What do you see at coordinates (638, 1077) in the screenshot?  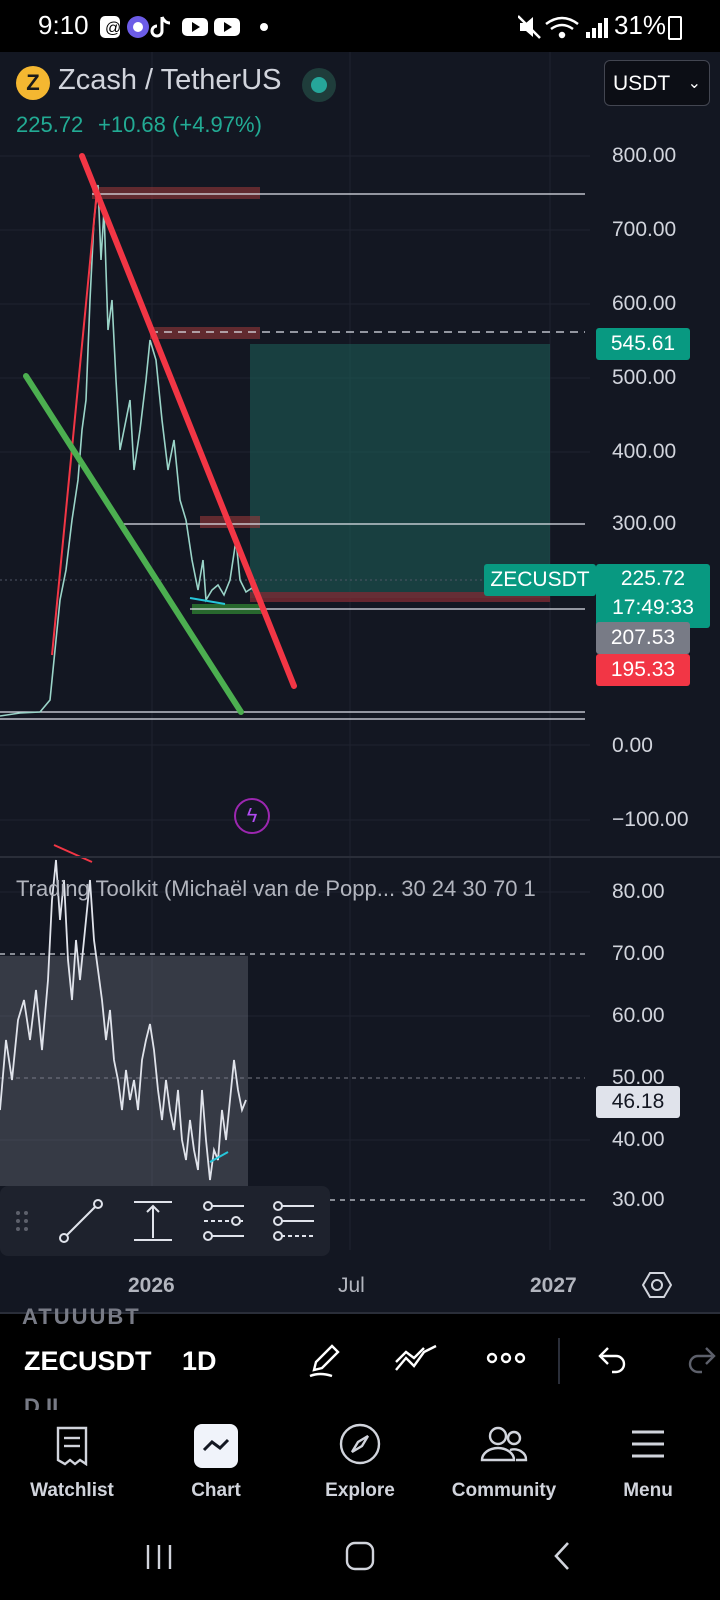 I see `indicator-axis-label: 50.00` at bounding box center [638, 1077].